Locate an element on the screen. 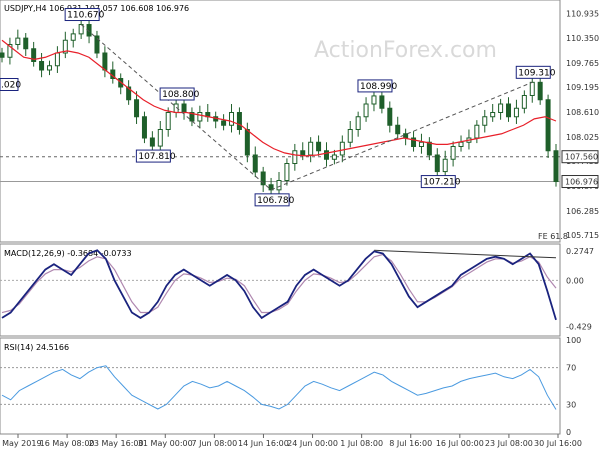  macd-signal-line is located at coordinates (279, 283).